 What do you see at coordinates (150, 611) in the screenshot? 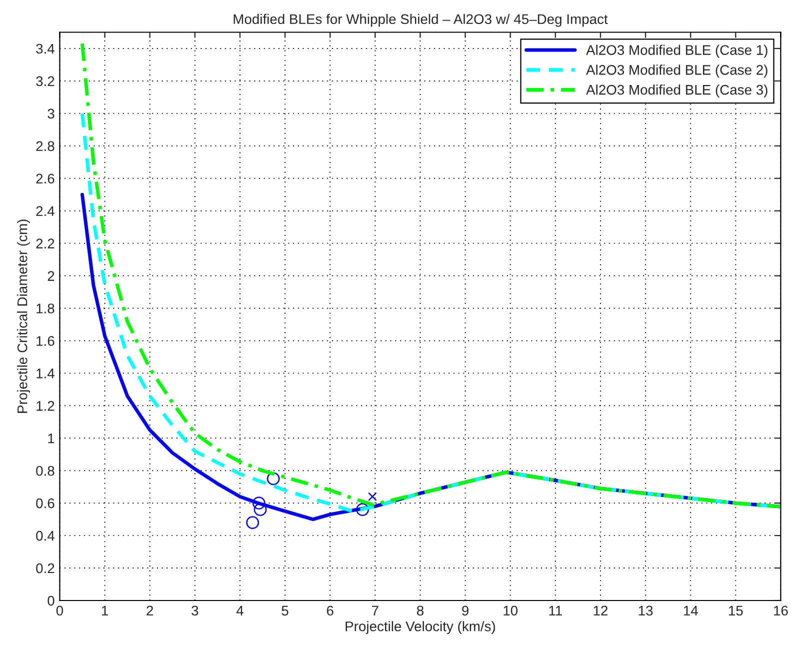
I see `x-tick-label: 2` at bounding box center [150, 611].